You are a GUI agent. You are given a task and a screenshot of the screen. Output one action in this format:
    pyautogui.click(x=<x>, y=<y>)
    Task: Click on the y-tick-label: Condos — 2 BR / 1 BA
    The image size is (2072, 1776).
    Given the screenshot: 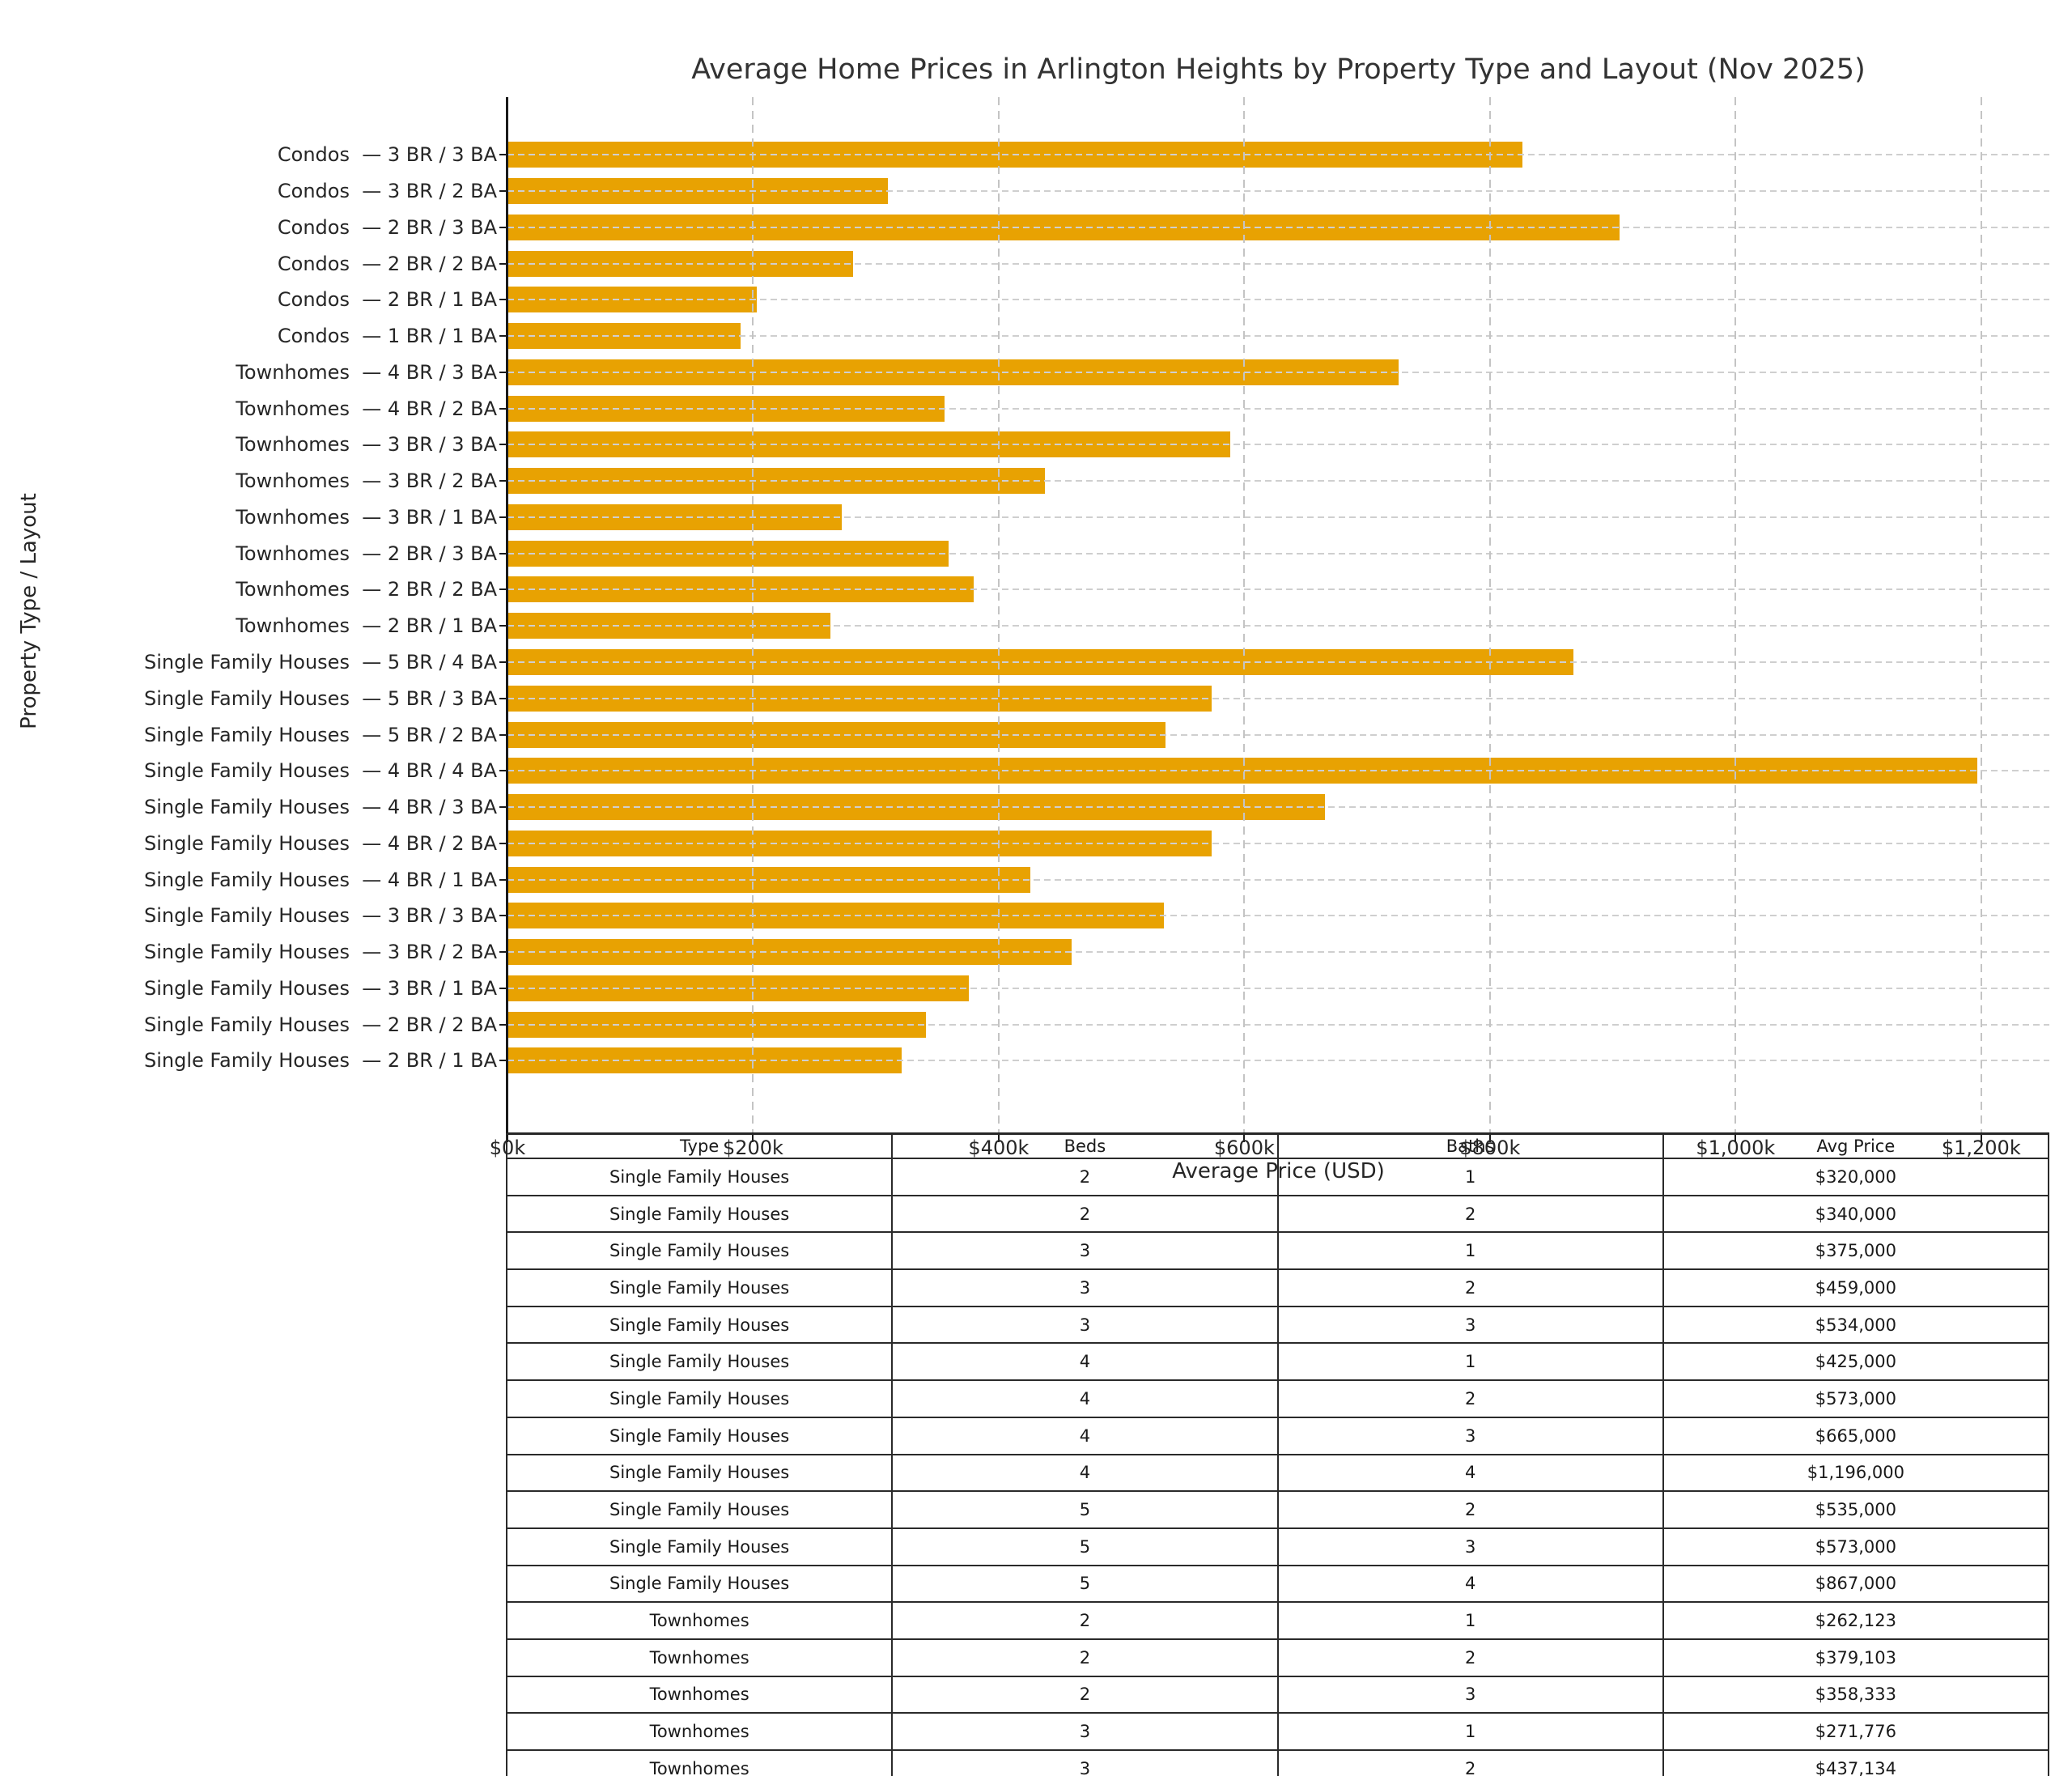 What is the action you would take?
    pyautogui.click(x=387, y=300)
    